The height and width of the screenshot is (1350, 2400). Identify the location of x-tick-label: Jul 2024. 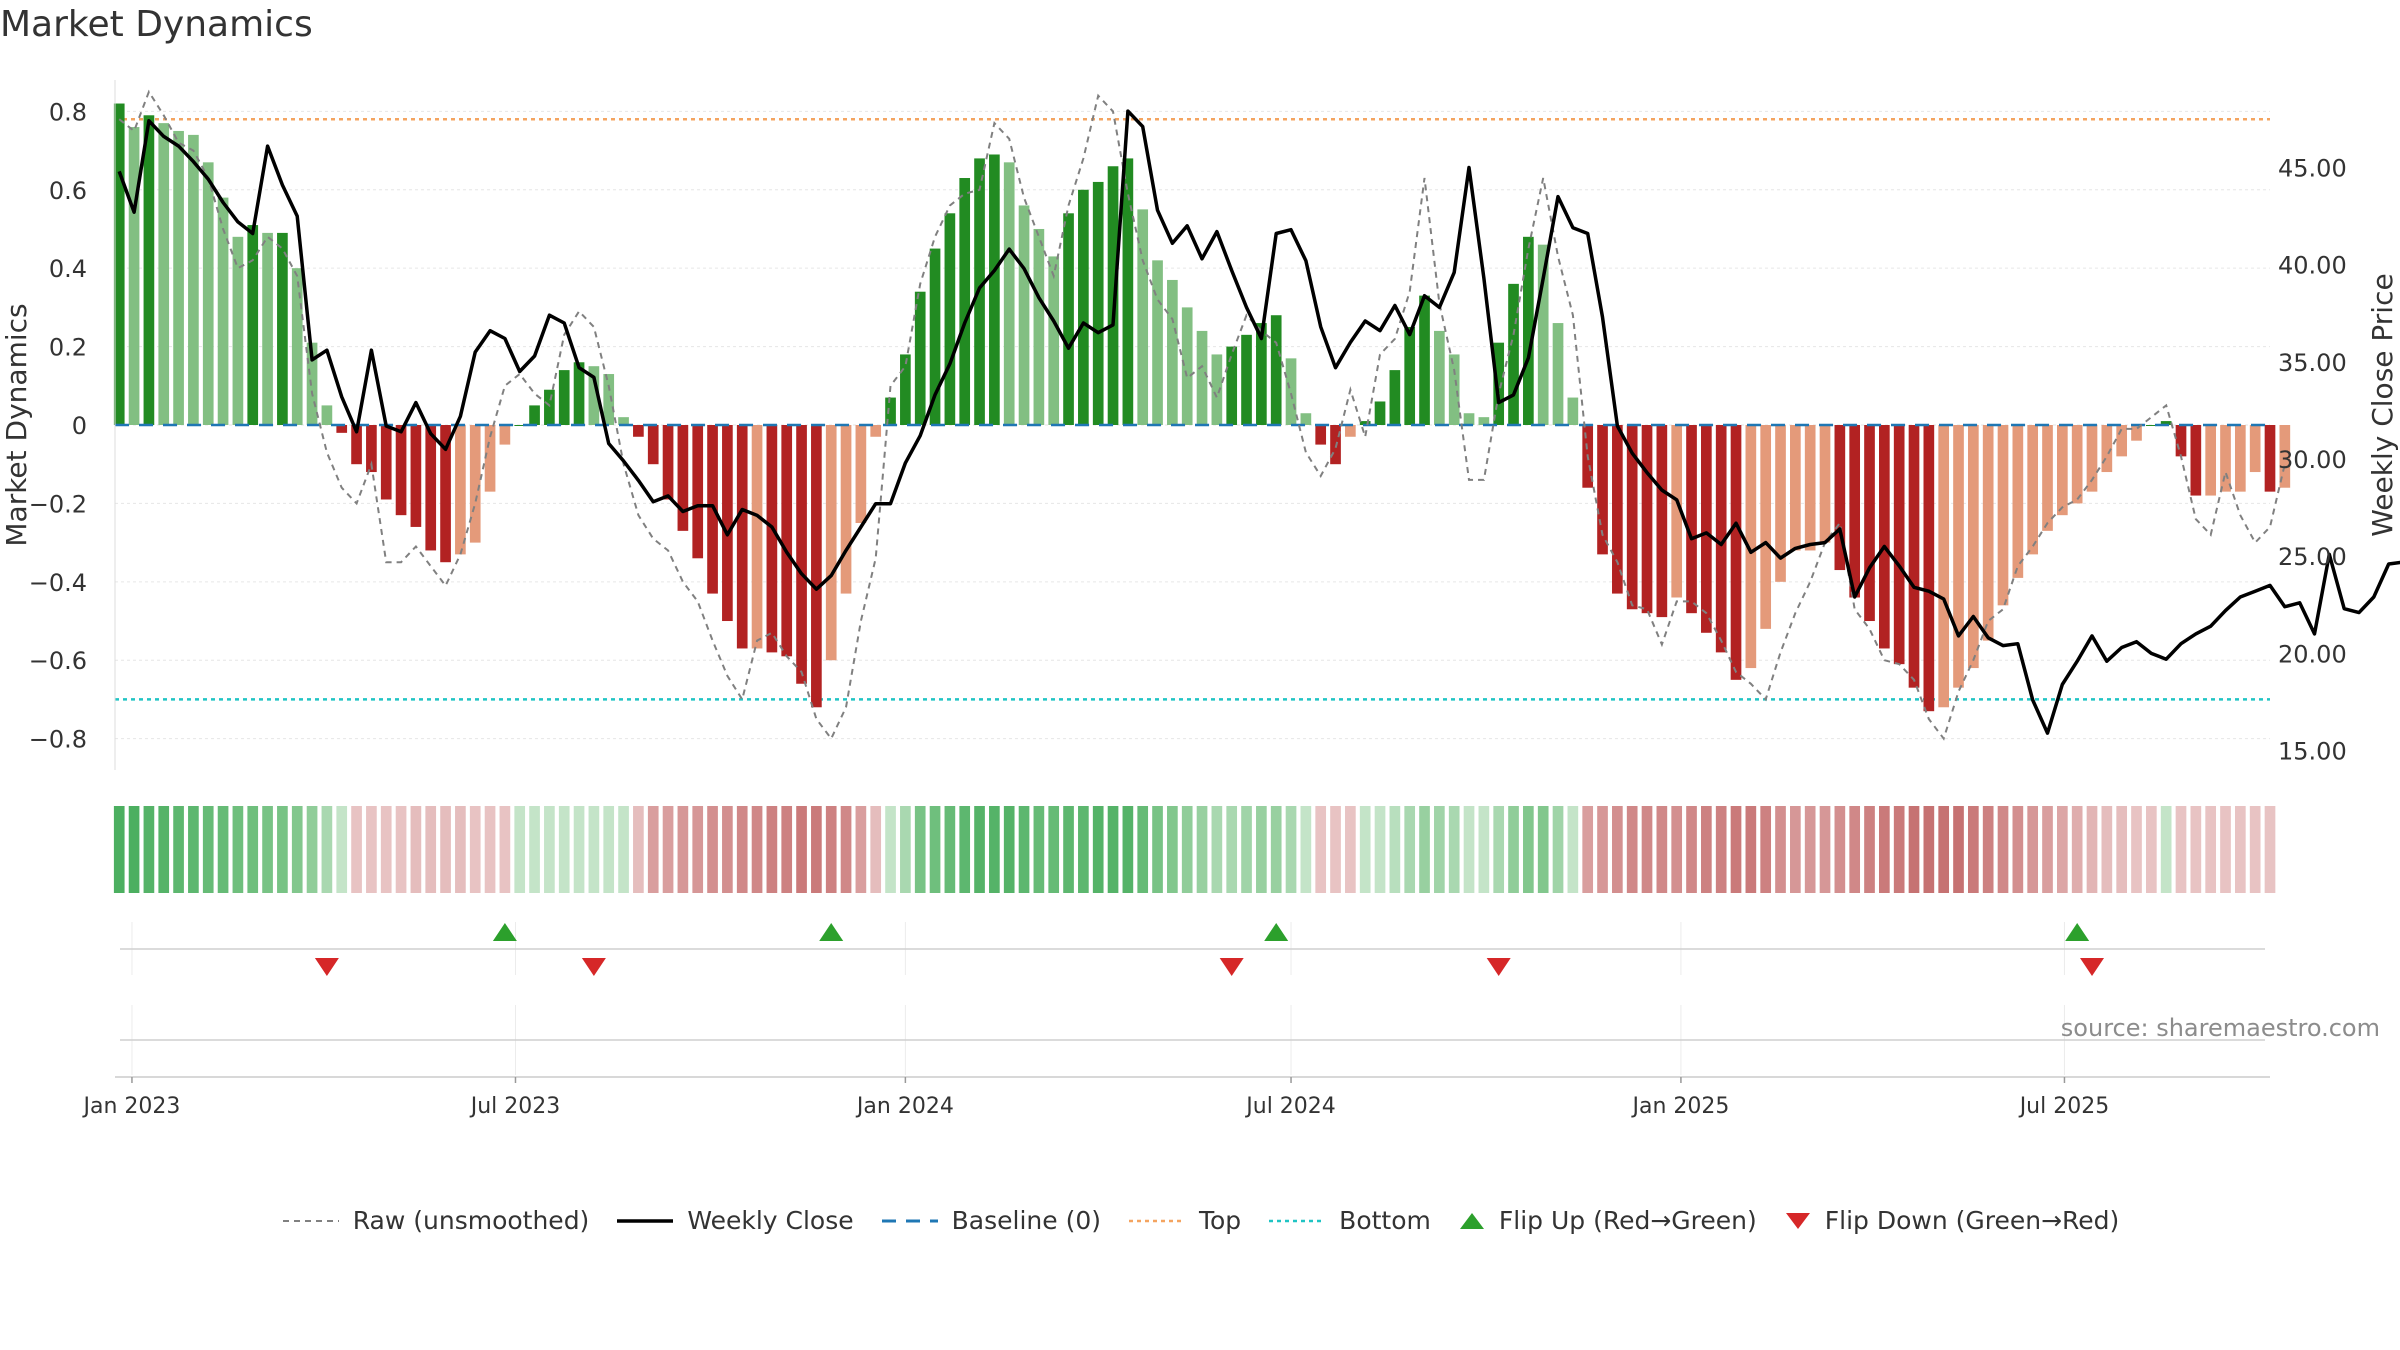
(1290, 1106).